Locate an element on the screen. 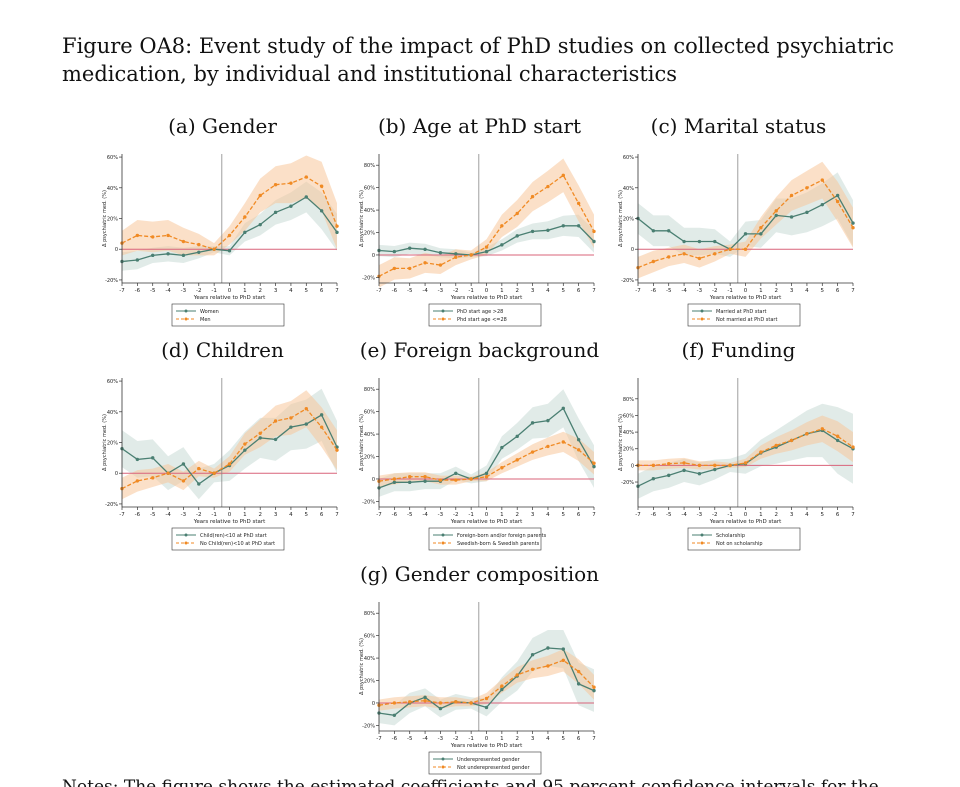  legend-label: Not underepresented gender is located at coordinates (493, 768).